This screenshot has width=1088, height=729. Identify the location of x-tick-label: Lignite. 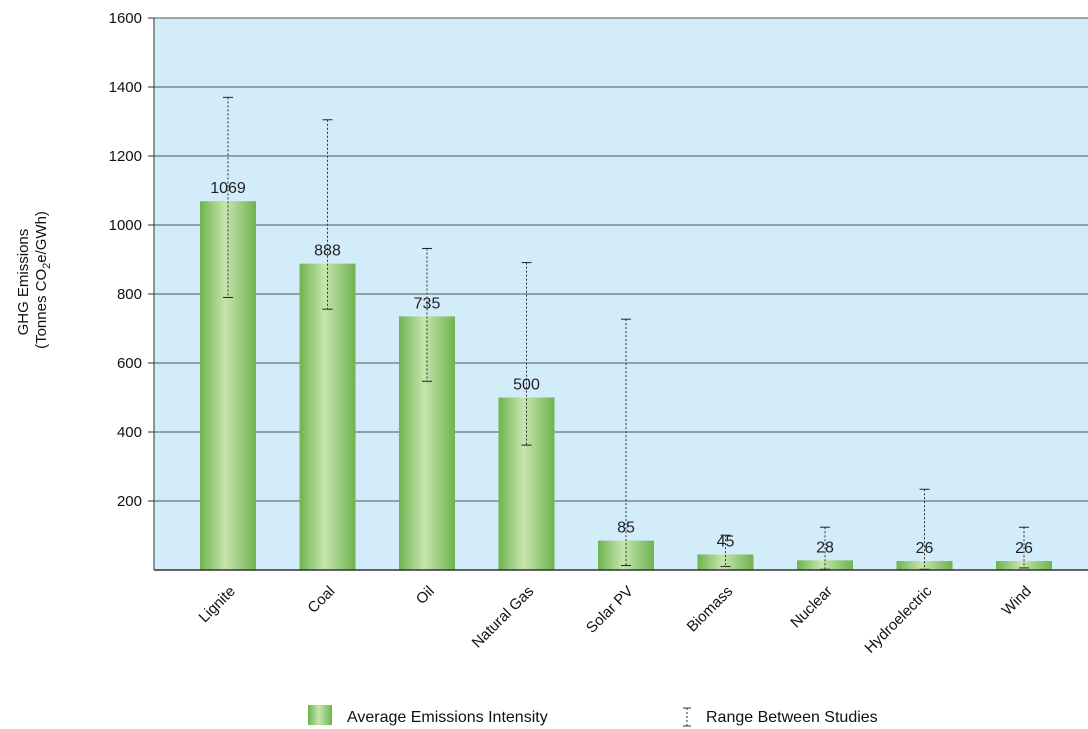
(217, 604).